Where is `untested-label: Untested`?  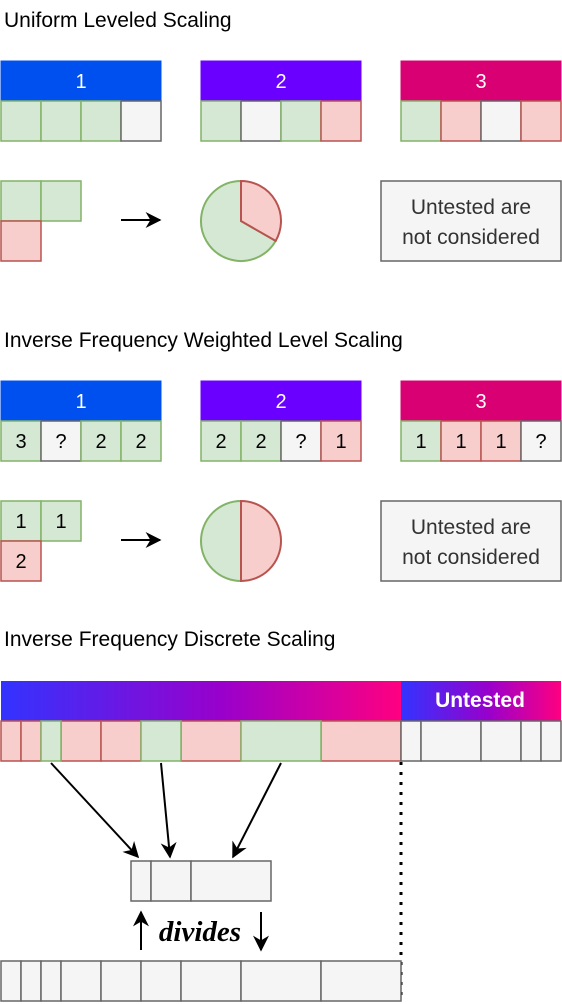
untested-label: Untested is located at coordinates (480, 700).